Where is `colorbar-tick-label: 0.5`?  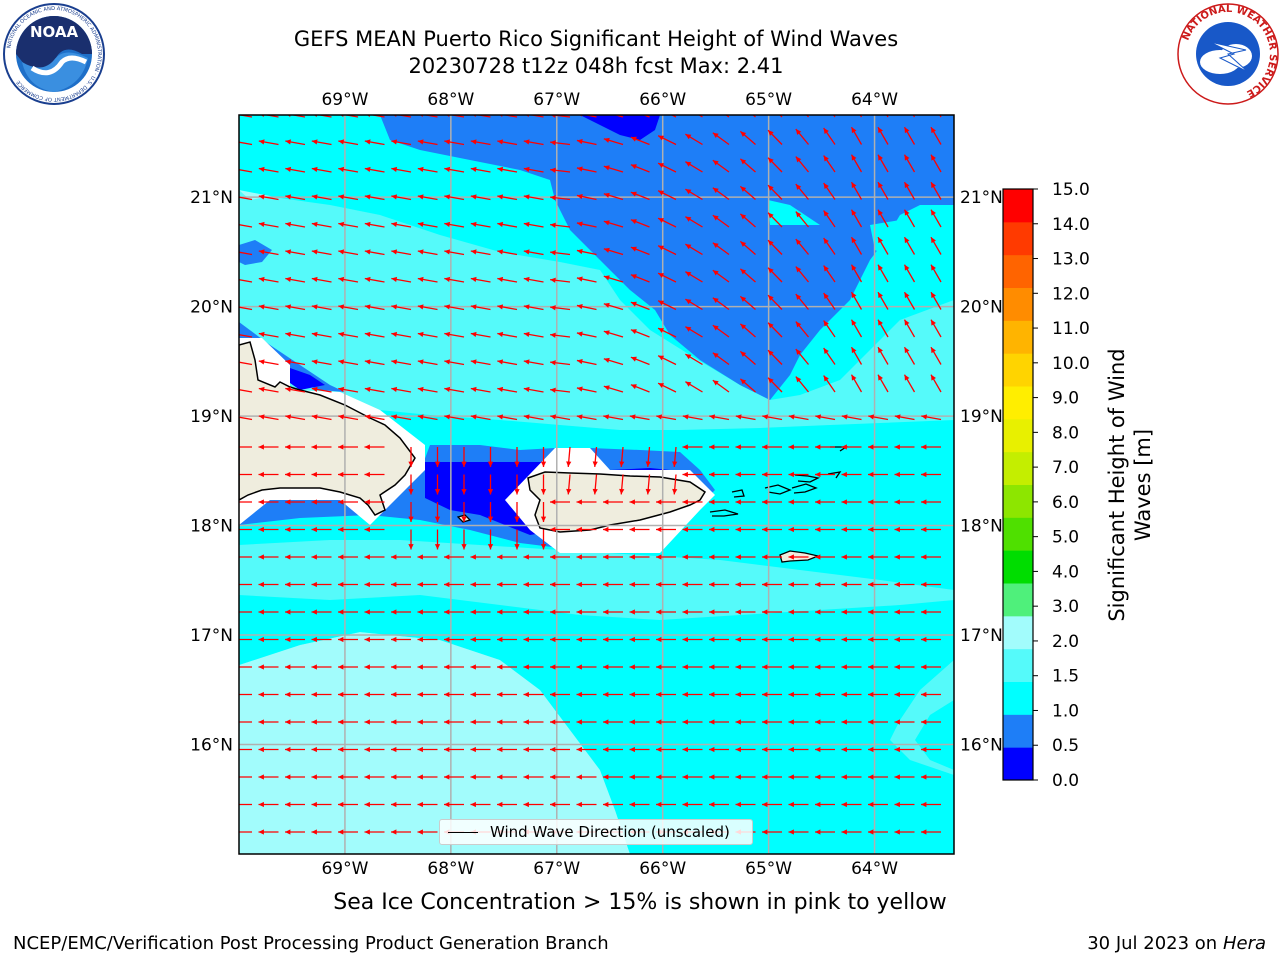
colorbar-tick-label: 0.5 is located at coordinates (1065, 746).